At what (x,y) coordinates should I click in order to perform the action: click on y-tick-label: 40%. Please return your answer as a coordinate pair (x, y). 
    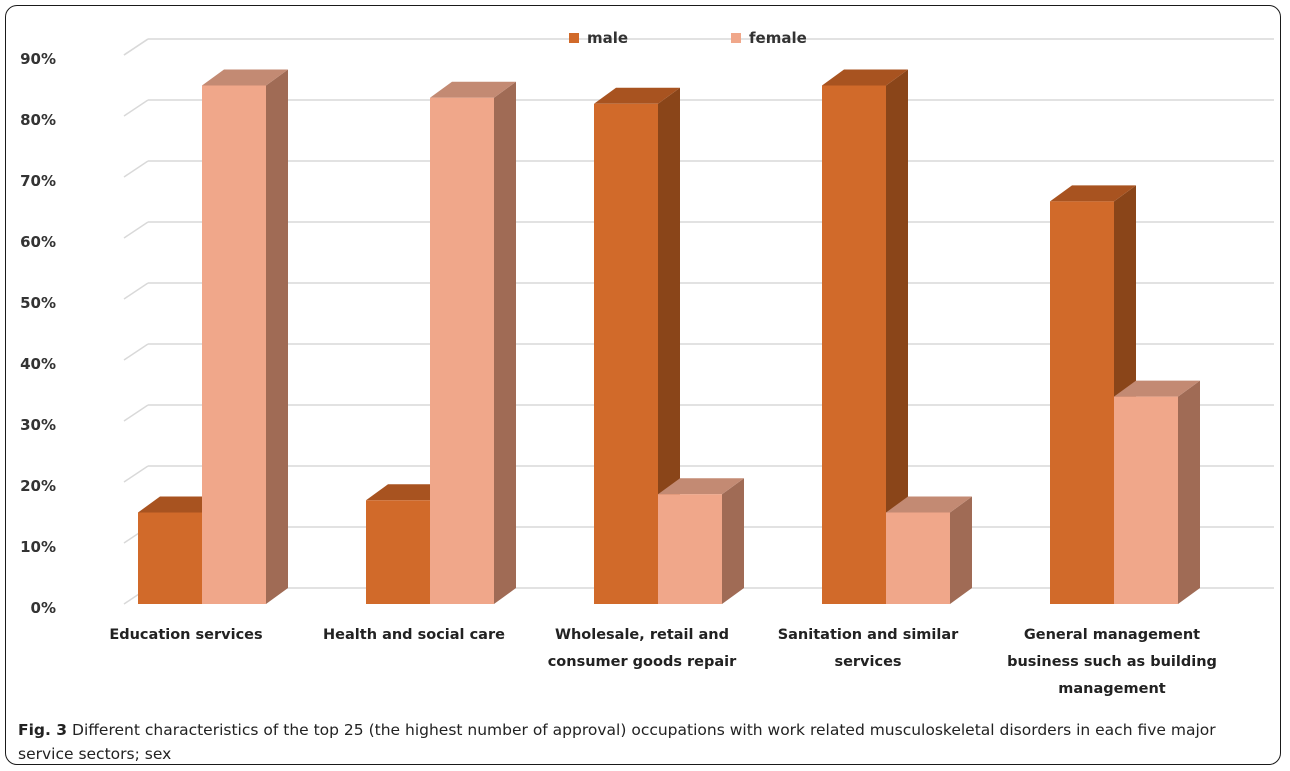
    Looking at the image, I should click on (38, 364).